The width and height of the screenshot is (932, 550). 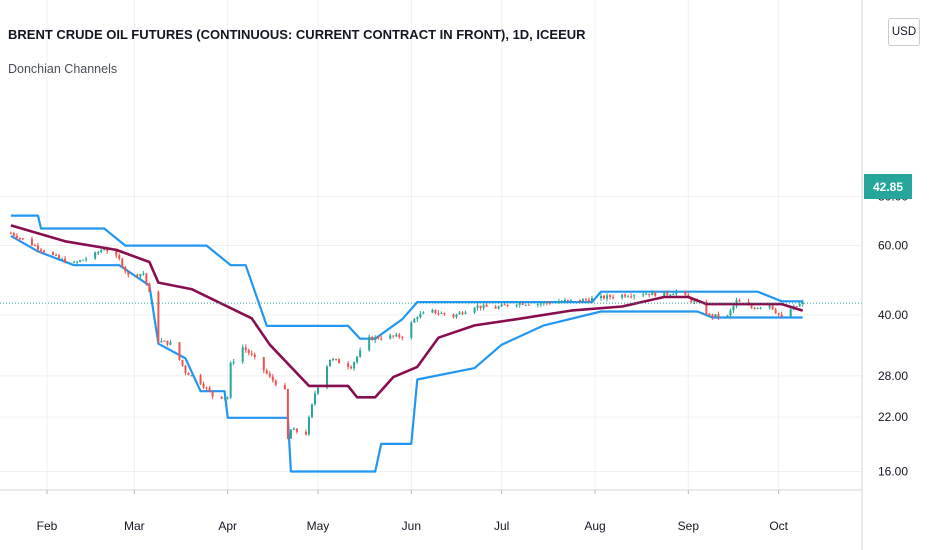 I want to click on x-tick-label: Apr, so click(x=227, y=526).